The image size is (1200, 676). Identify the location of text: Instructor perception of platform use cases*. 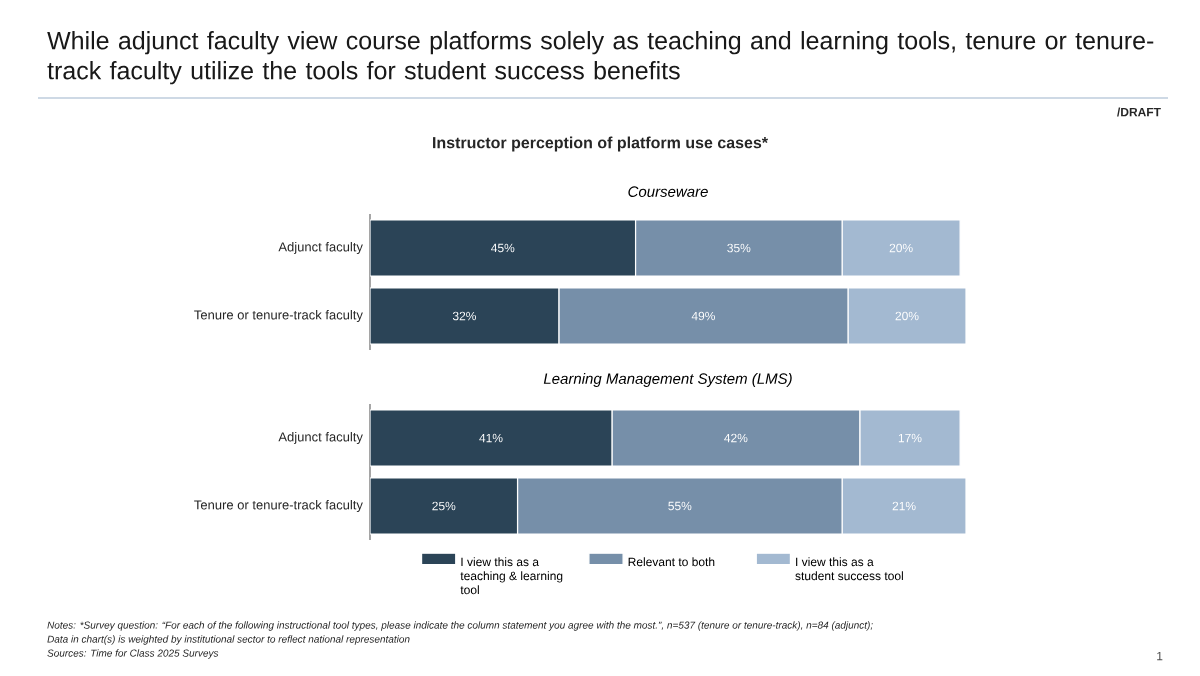
(601, 144).